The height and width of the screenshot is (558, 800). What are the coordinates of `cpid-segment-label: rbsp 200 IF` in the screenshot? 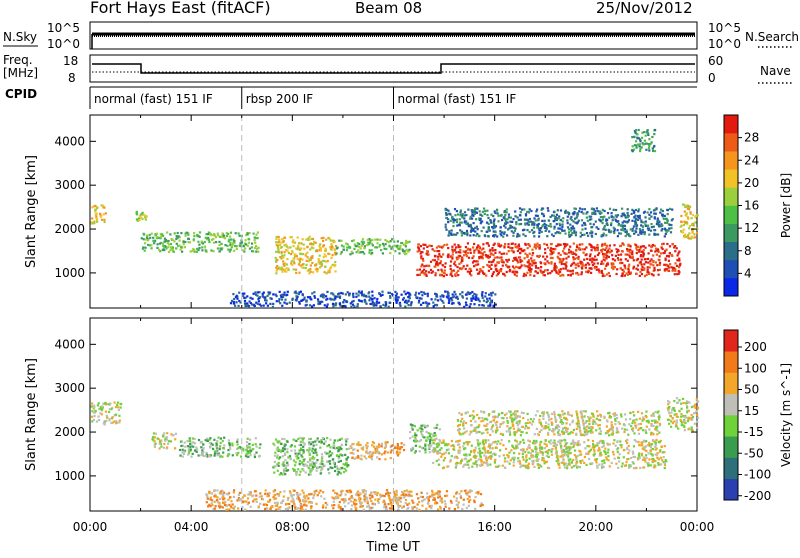 It's located at (279, 99).